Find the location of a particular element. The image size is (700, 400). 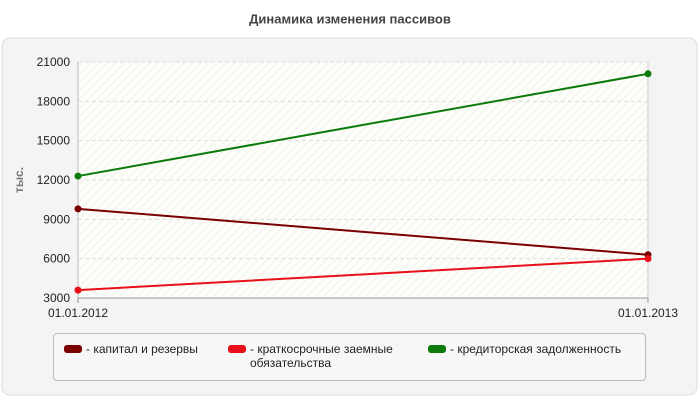

legend-item: - краткосрочные заемные обязательства is located at coordinates (319, 356).